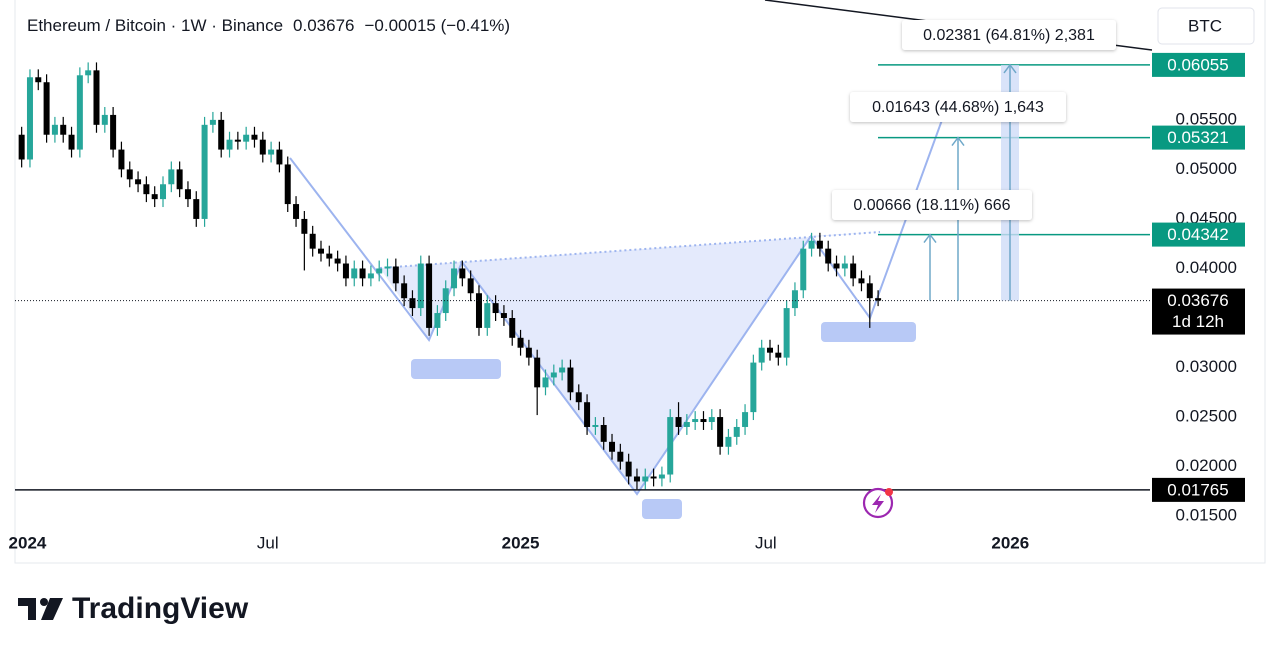  I want to click on measure-box, so click(958, 107).